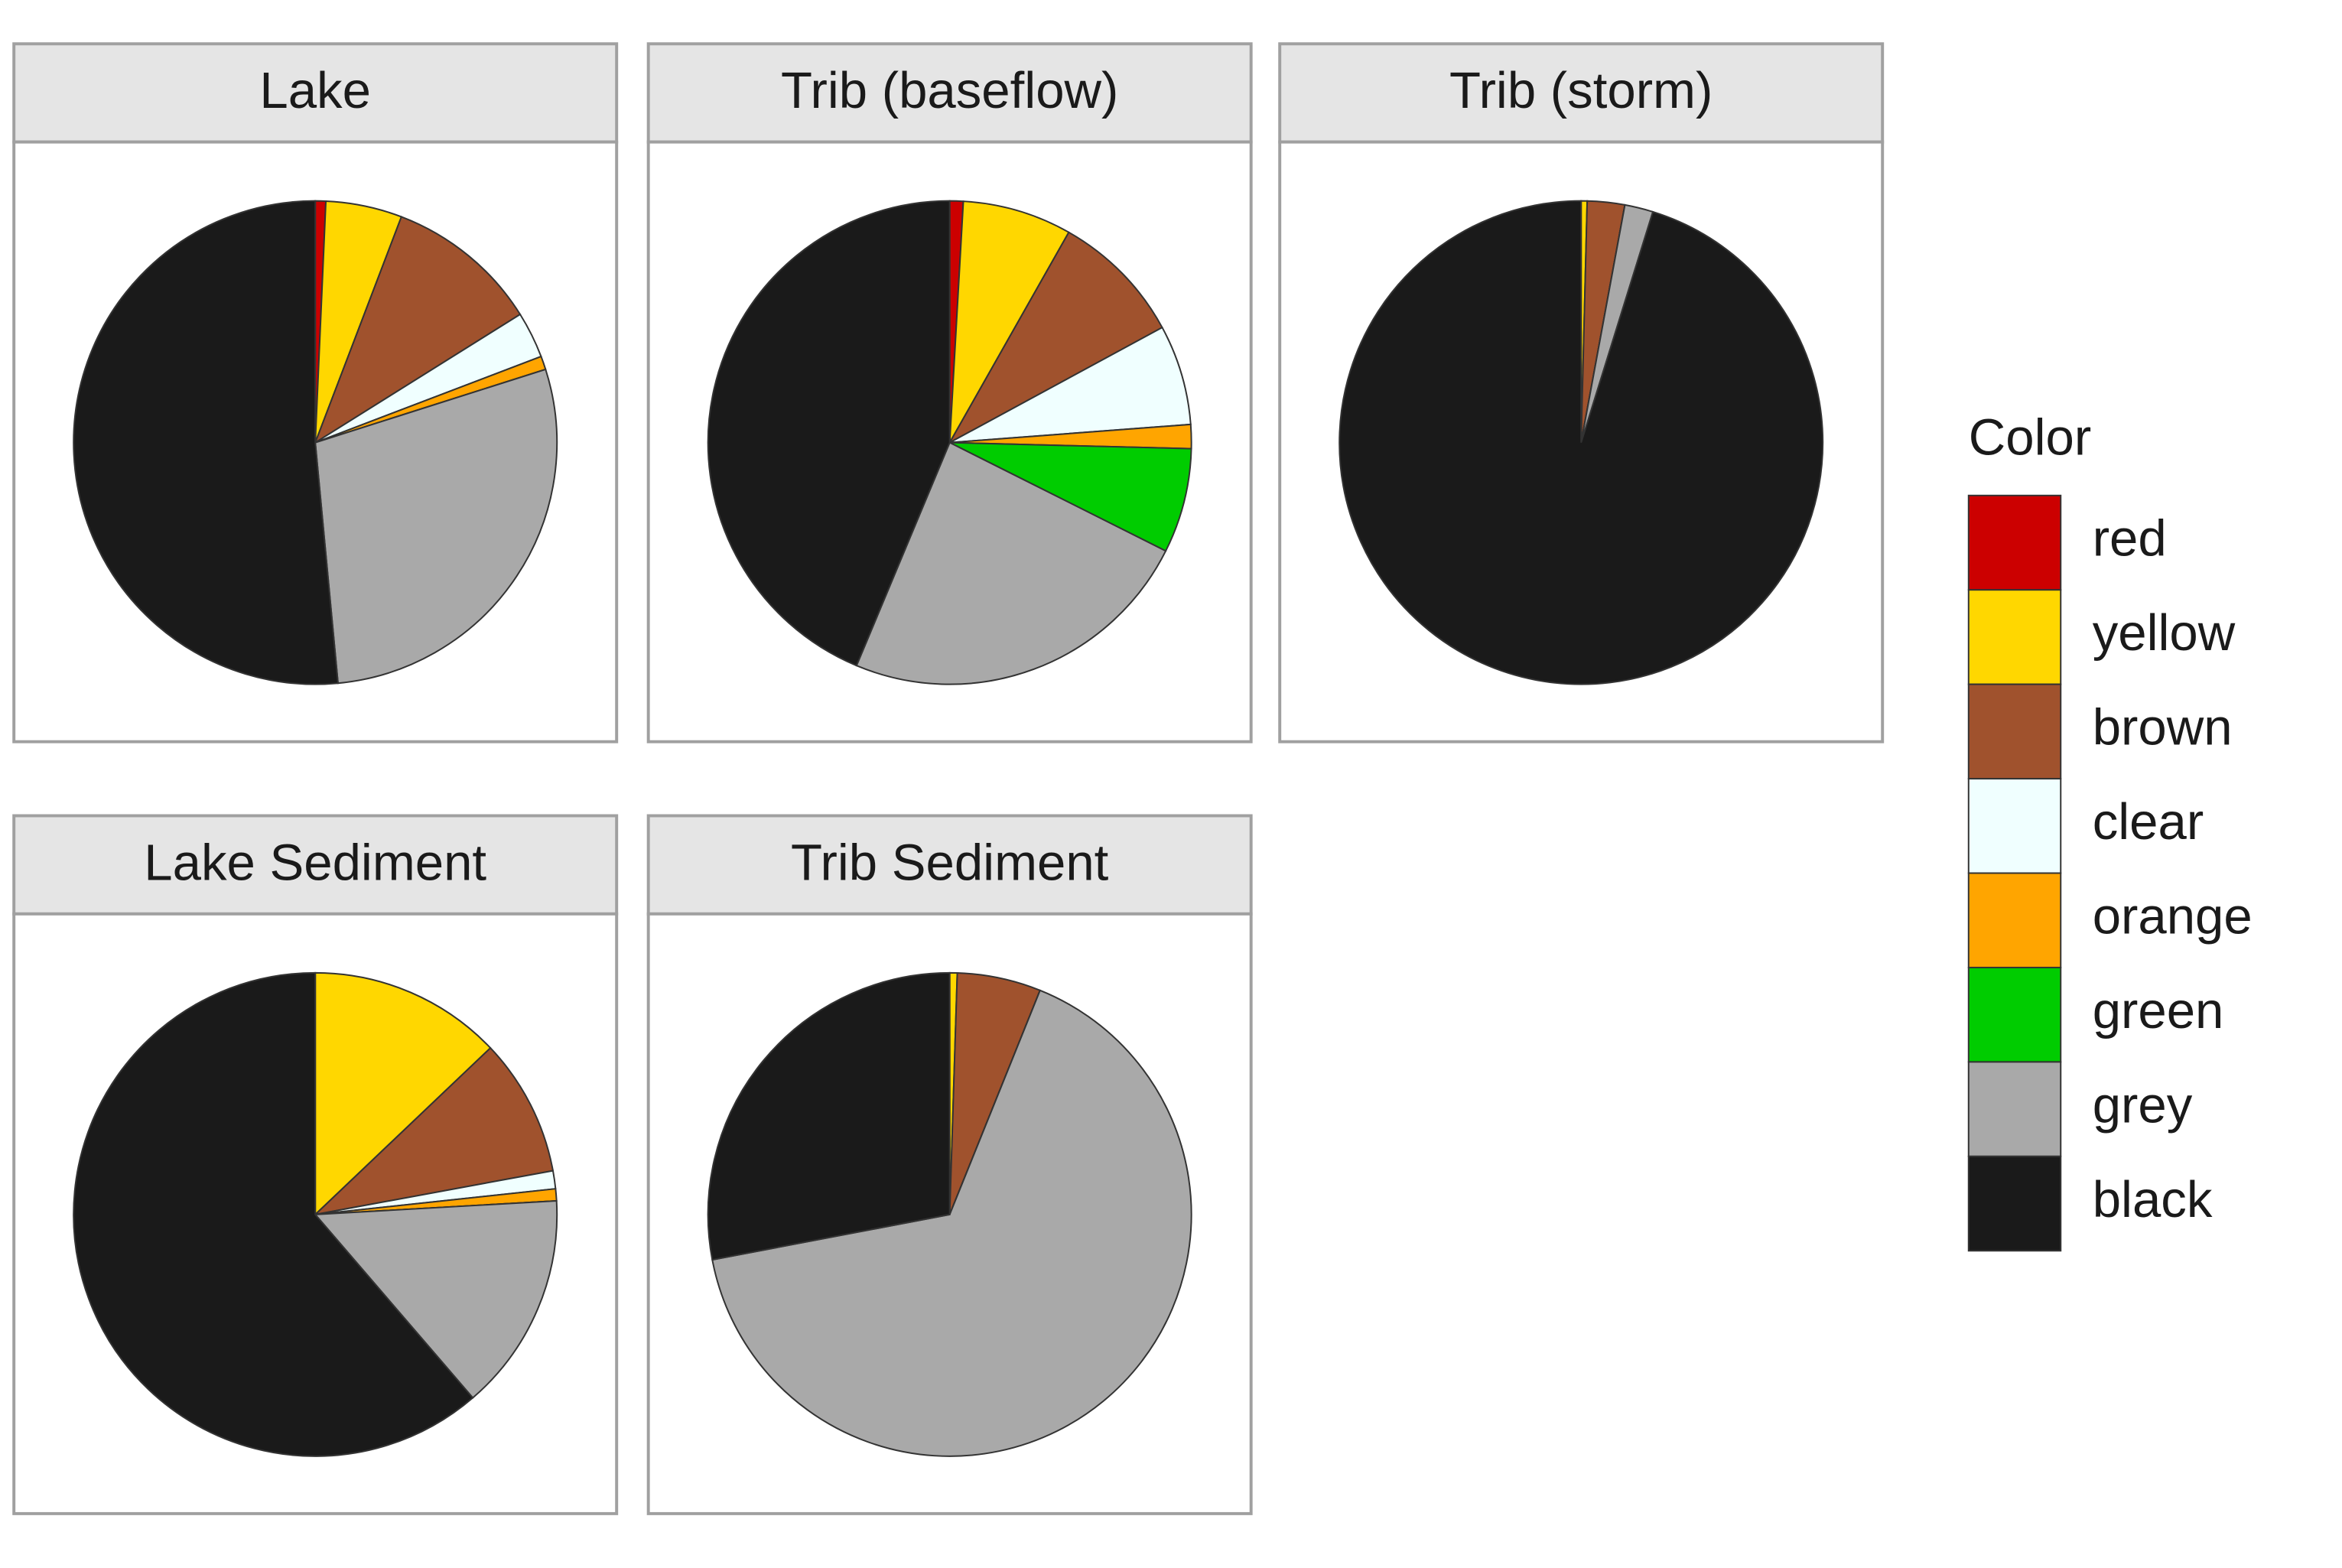  What do you see at coordinates (2164, 633) in the screenshot?
I see `legend-label: yellow` at bounding box center [2164, 633].